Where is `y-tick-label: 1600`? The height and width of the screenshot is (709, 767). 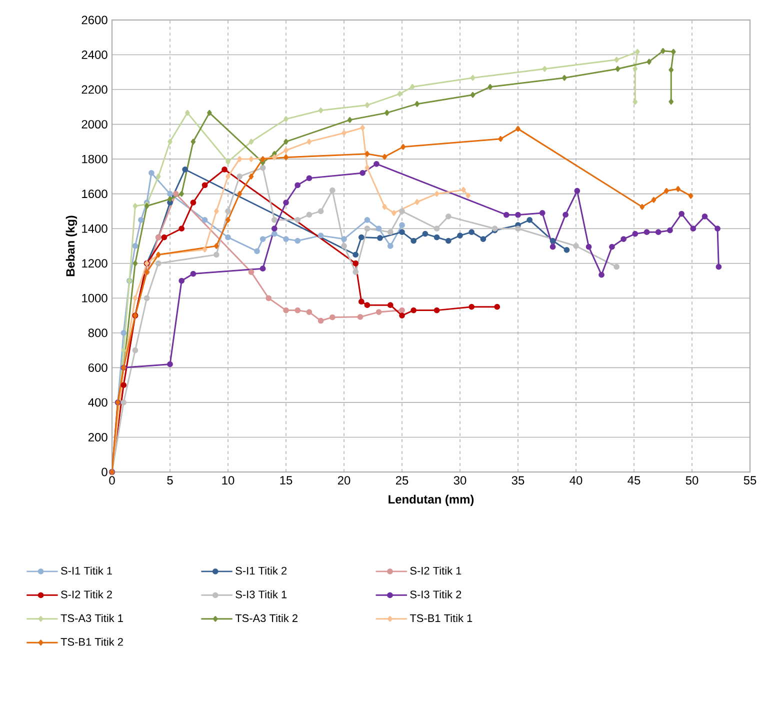 y-tick-label: 1600 is located at coordinates (95, 194).